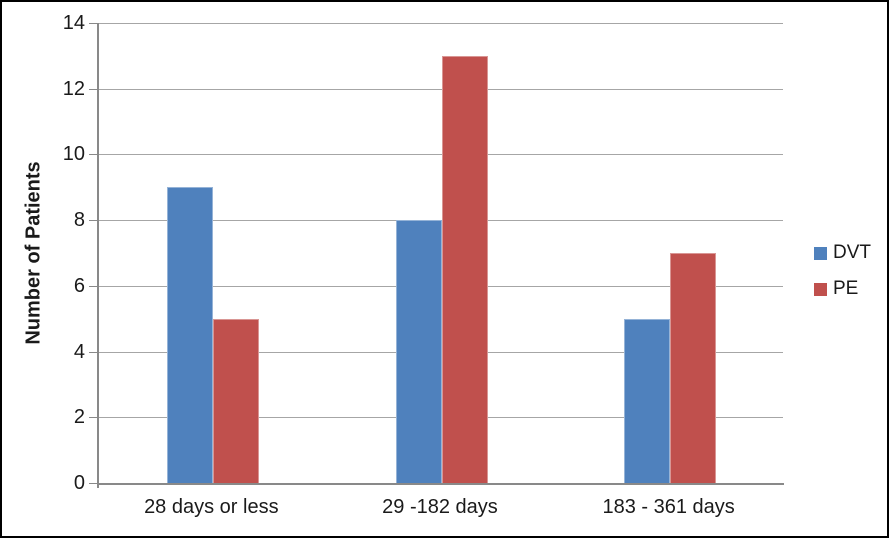 The image size is (889, 538). I want to click on y-axis-tick-label-2: 2, so click(79, 417).